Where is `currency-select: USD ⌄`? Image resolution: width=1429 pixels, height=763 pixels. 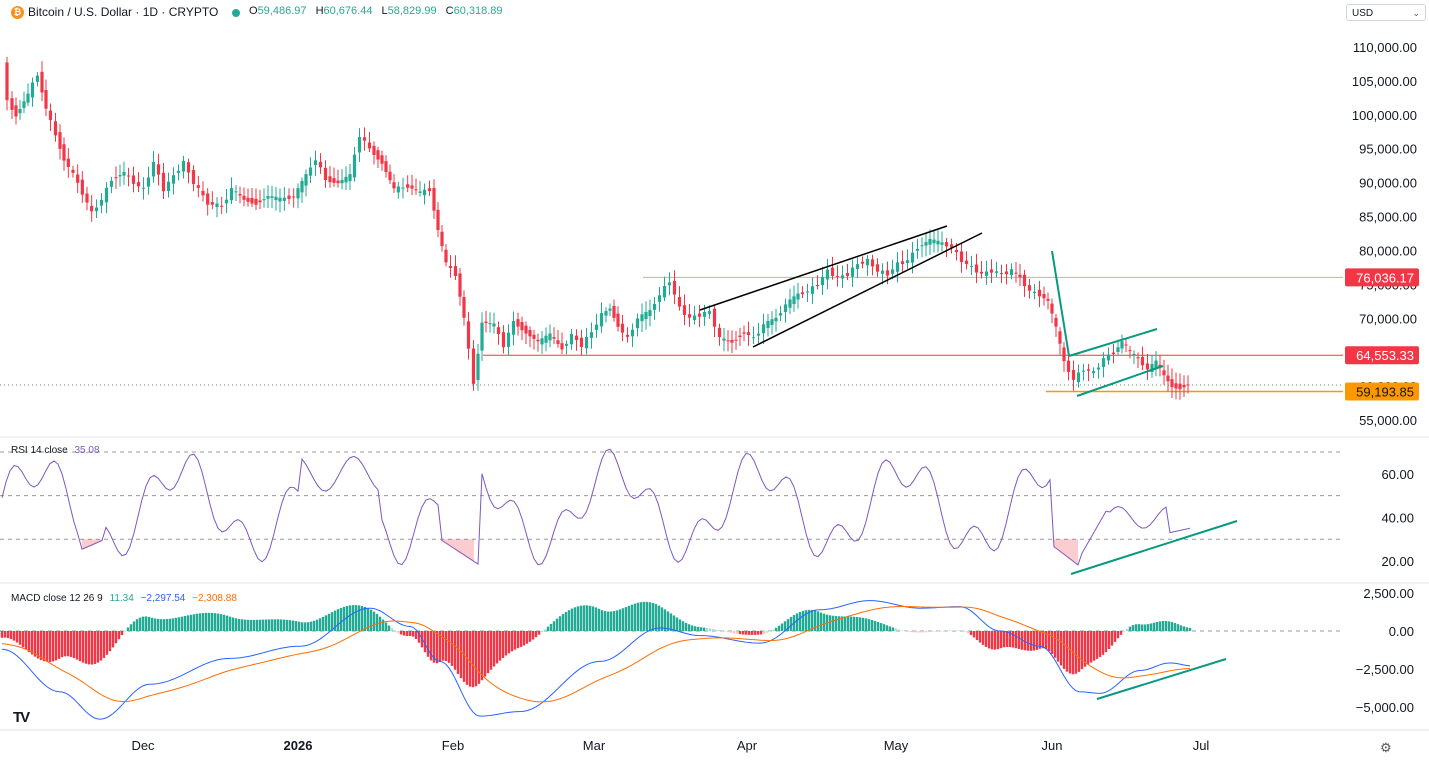 currency-select: USD ⌄ is located at coordinates (1386, 12).